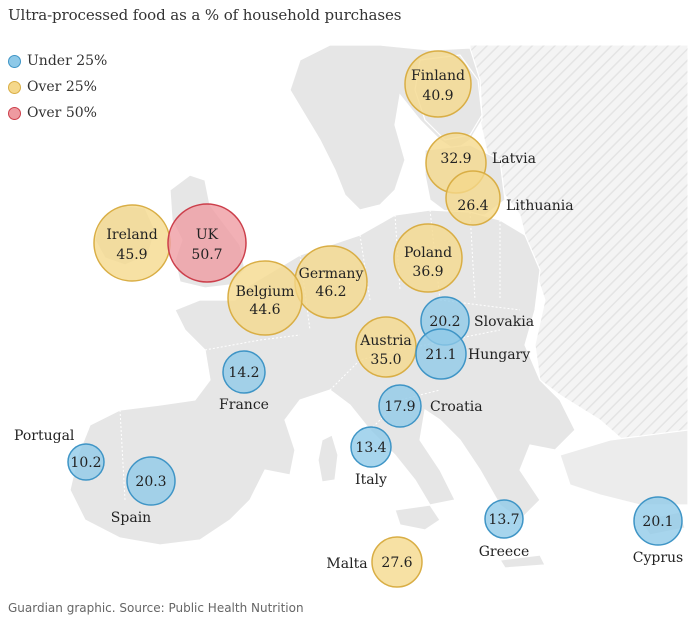 The image size is (700, 624). I want to click on bubble-uk, so click(207, 243).